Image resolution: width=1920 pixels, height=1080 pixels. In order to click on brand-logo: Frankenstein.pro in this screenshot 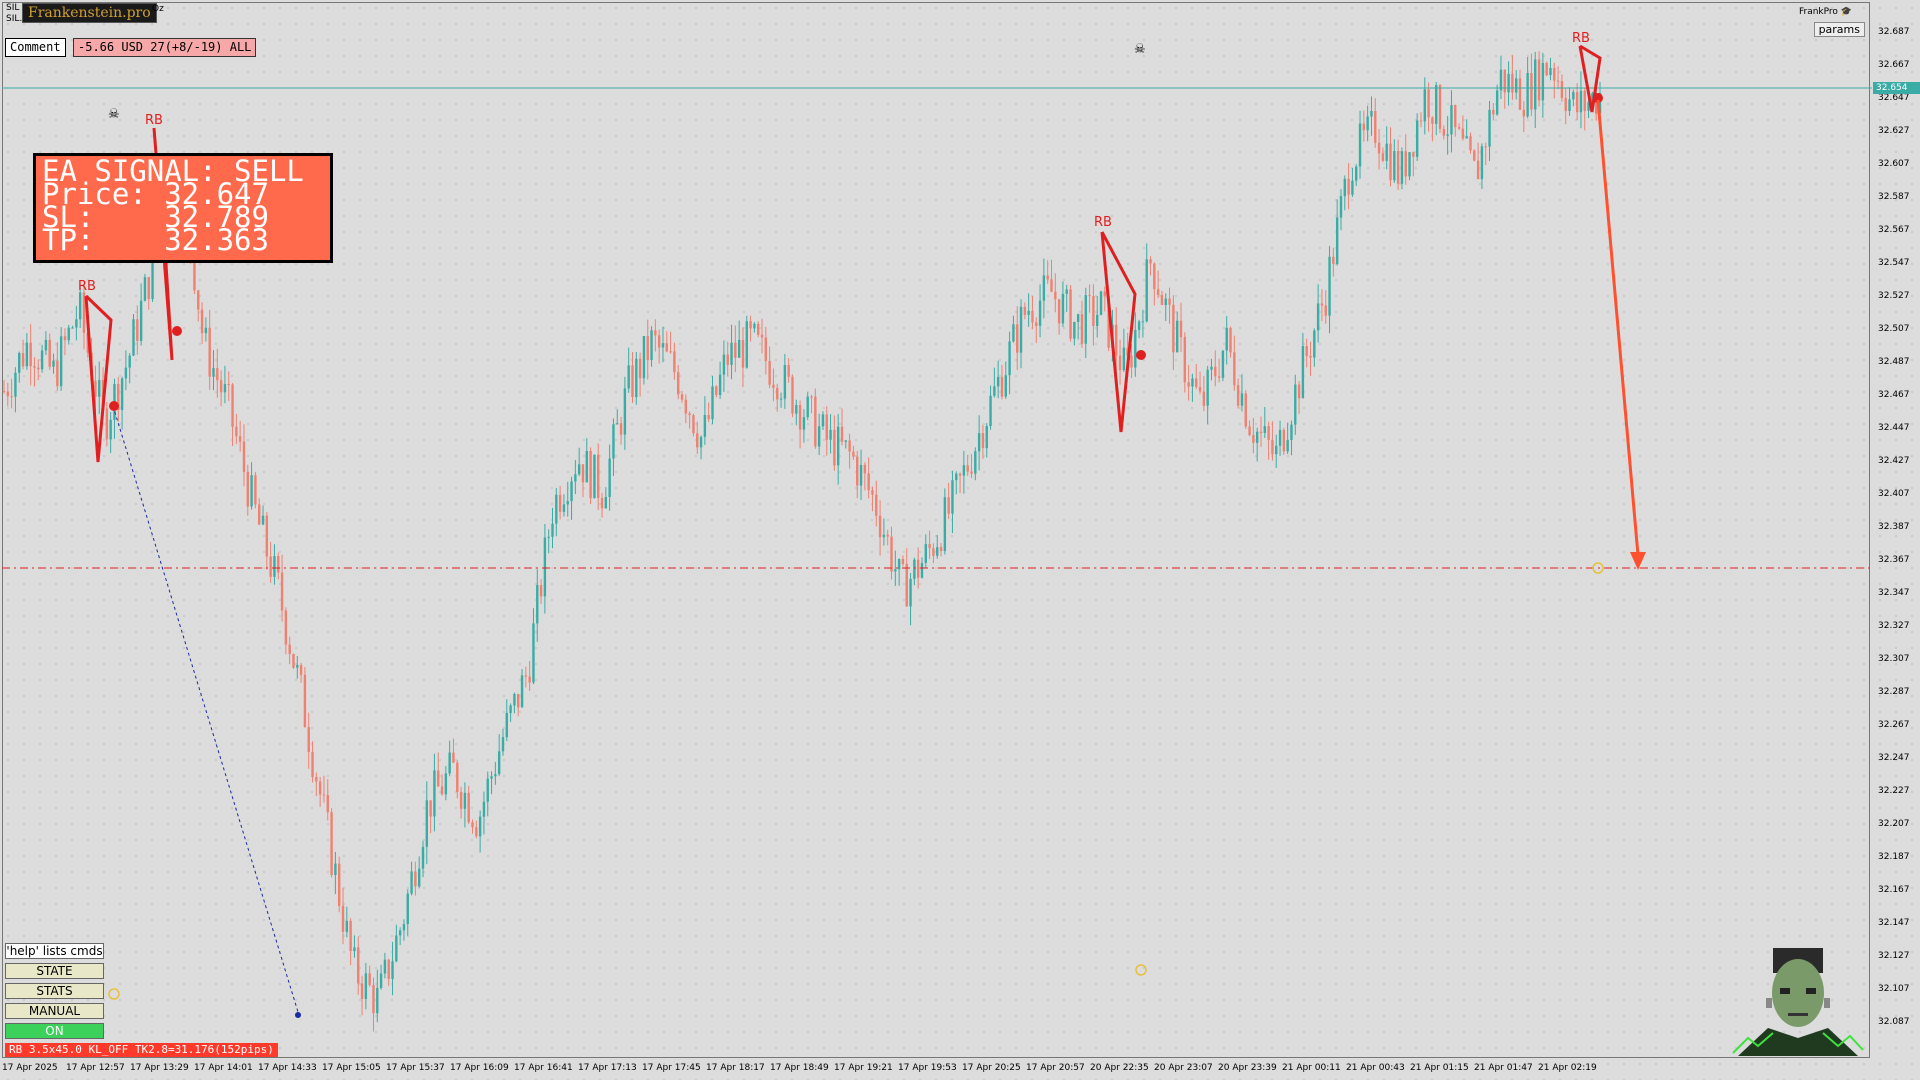, I will do `click(89, 13)`.